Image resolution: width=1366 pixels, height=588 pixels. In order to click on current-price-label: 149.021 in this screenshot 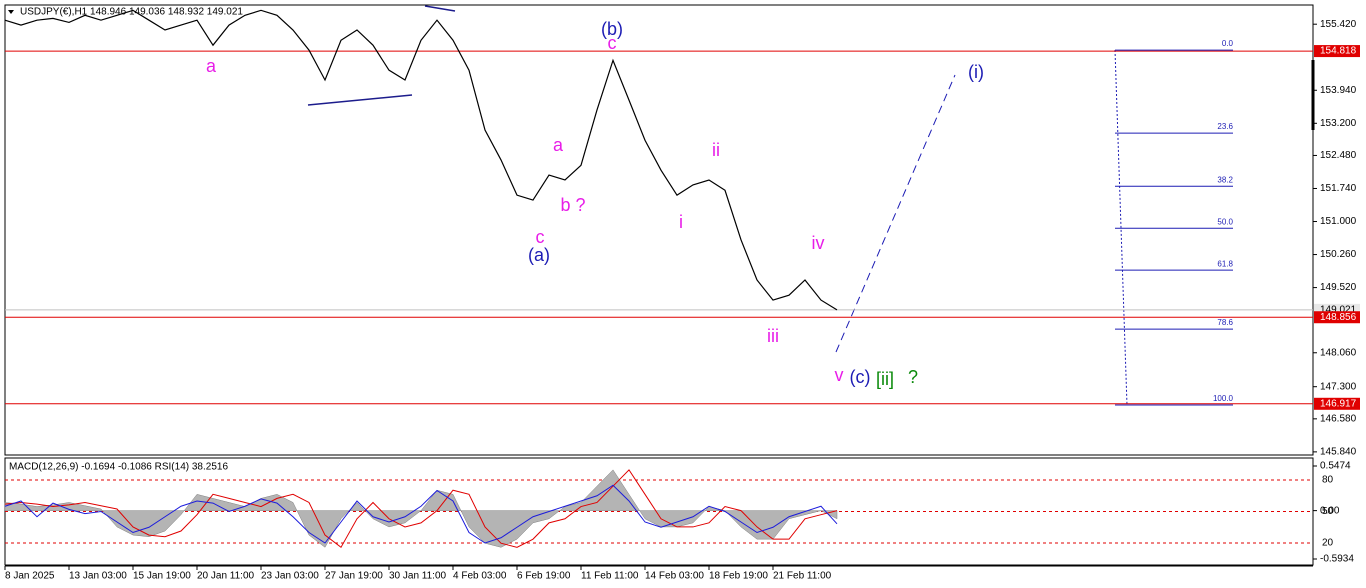, I will do `click(1338, 310)`.